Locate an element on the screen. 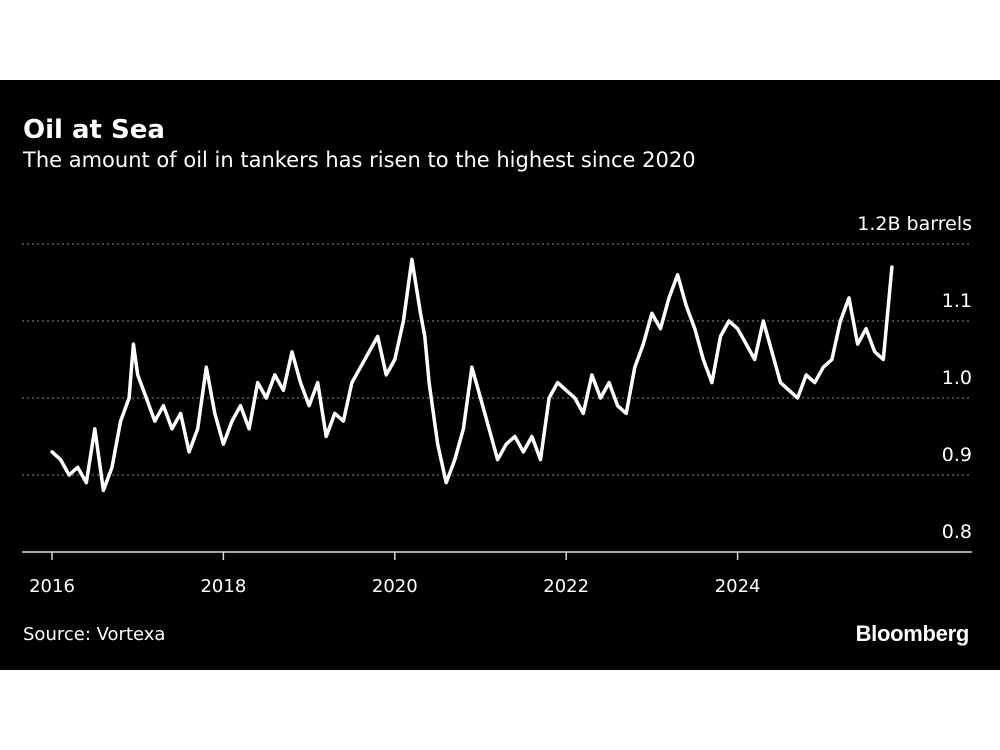  source-note: Source: Vortexa is located at coordinates (94, 634).